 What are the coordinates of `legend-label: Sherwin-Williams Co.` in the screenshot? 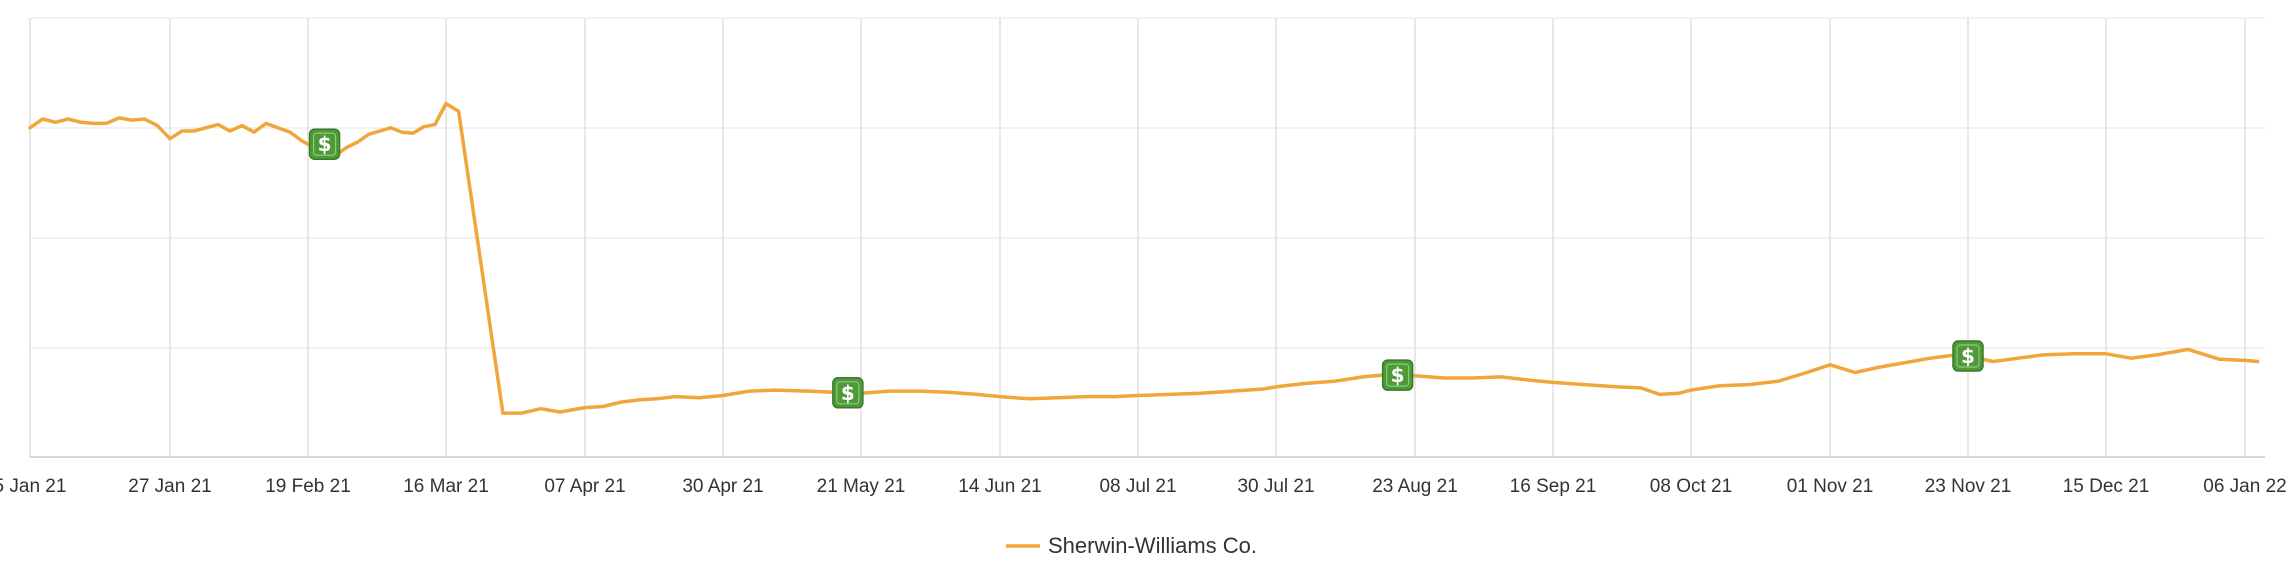 It's located at (1152, 545).